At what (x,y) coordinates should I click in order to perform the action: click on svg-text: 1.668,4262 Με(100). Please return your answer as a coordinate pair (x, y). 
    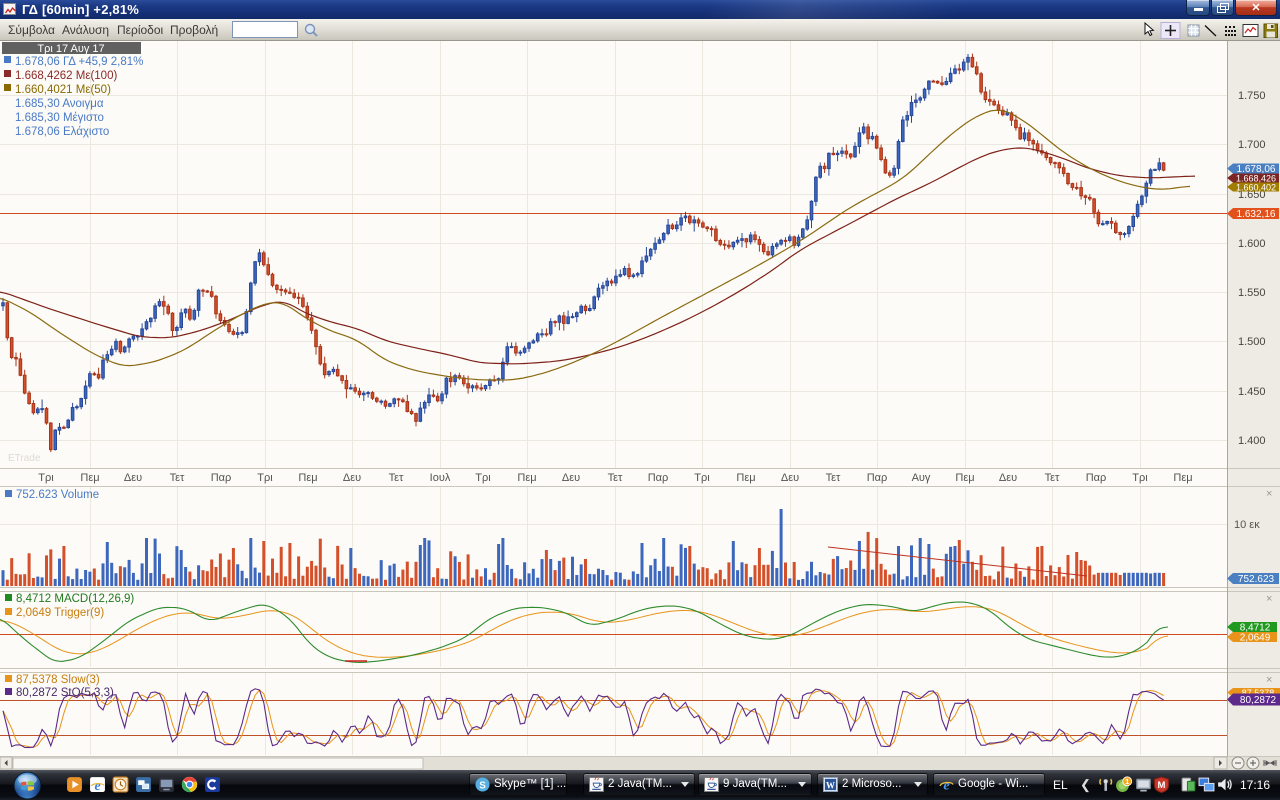
    Looking at the image, I should click on (66, 76).